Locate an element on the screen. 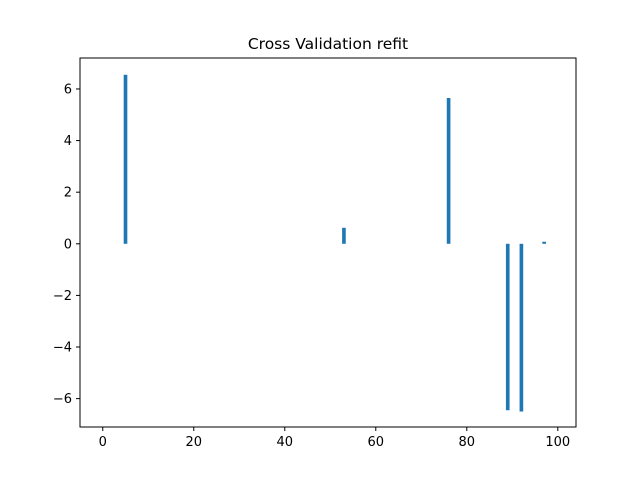 This screenshot has height=485, width=640. x-tick-label: 80 is located at coordinates (467, 442).